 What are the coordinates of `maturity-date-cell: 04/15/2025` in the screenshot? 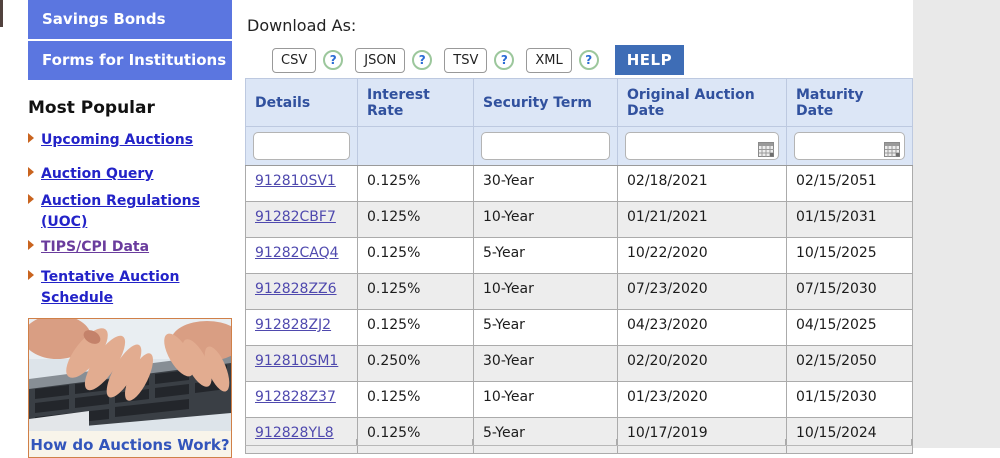 It's located at (849, 327).